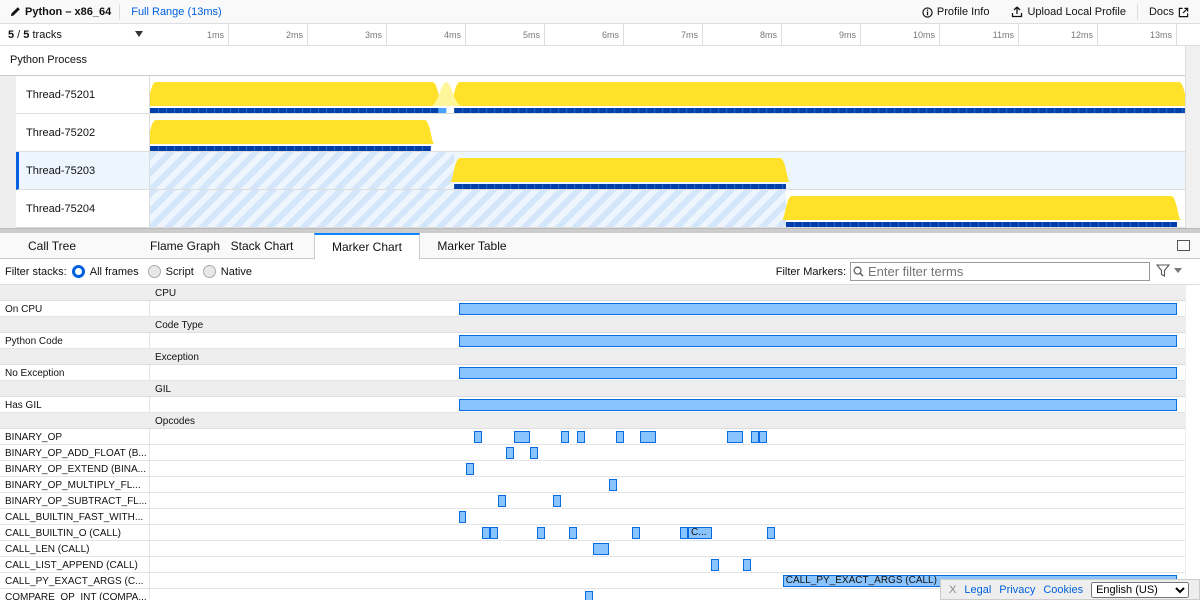 This screenshot has width=1200, height=600. Describe the element at coordinates (60, 11) in the screenshot. I see `profile-name-button: Python – x86_64` at that location.